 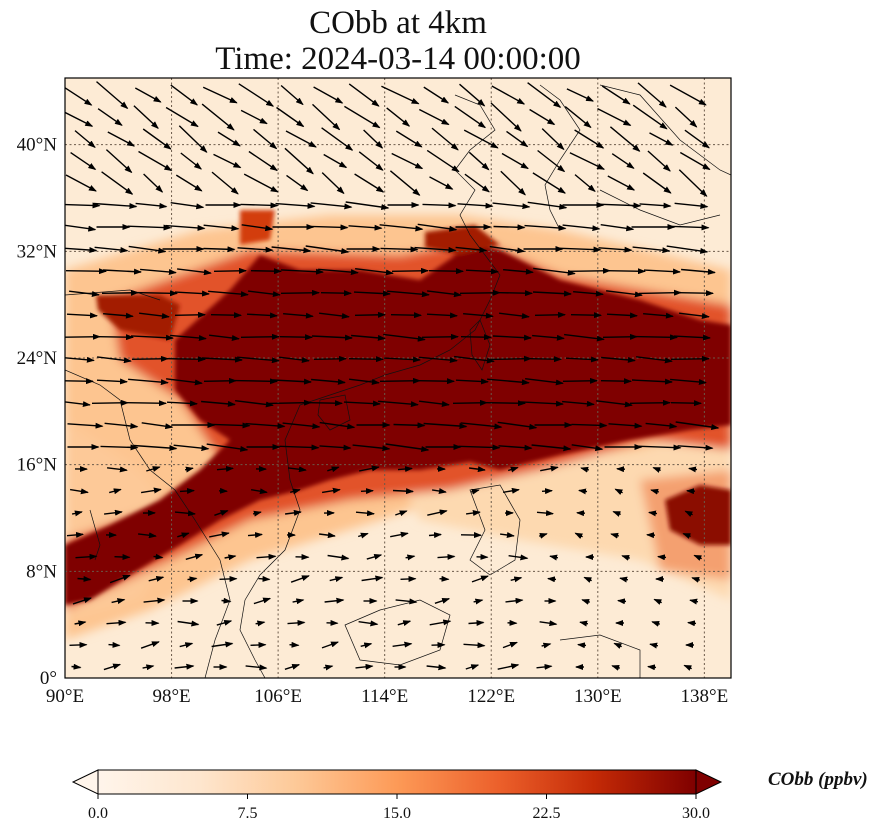 What do you see at coordinates (397, 813) in the screenshot?
I see `colorbar-tick-label: 15.0` at bounding box center [397, 813].